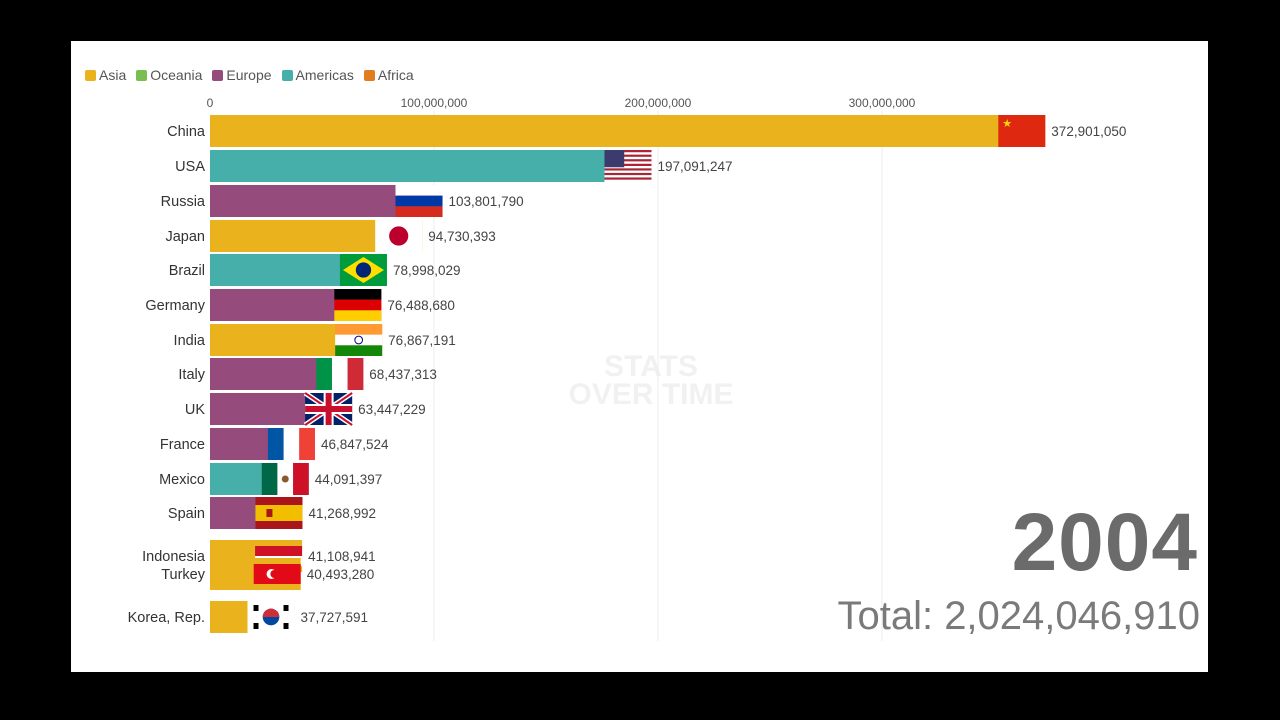  Describe the element at coordinates (349, 479) in the screenshot. I see `value-label: 44,091,397` at that location.